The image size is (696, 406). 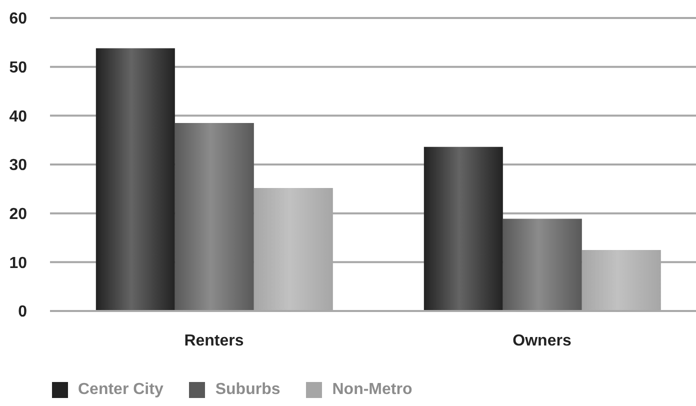 What do you see at coordinates (23, 312) in the screenshot?
I see `y-tick-label: 0` at bounding box center [23, 312].